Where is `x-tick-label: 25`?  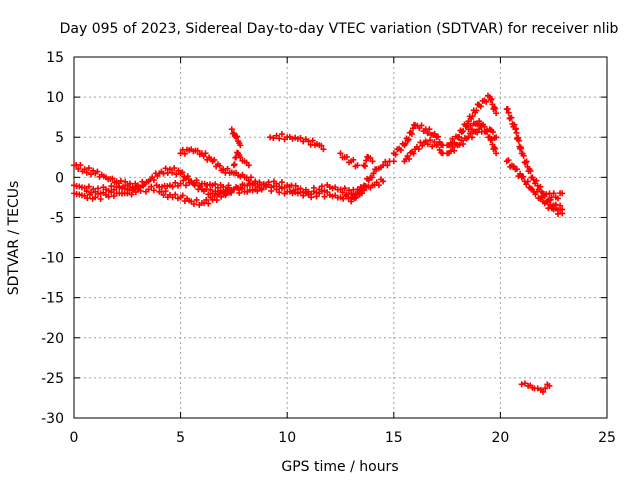
x-tick-label: 25 is located at coordinates (607, 438).